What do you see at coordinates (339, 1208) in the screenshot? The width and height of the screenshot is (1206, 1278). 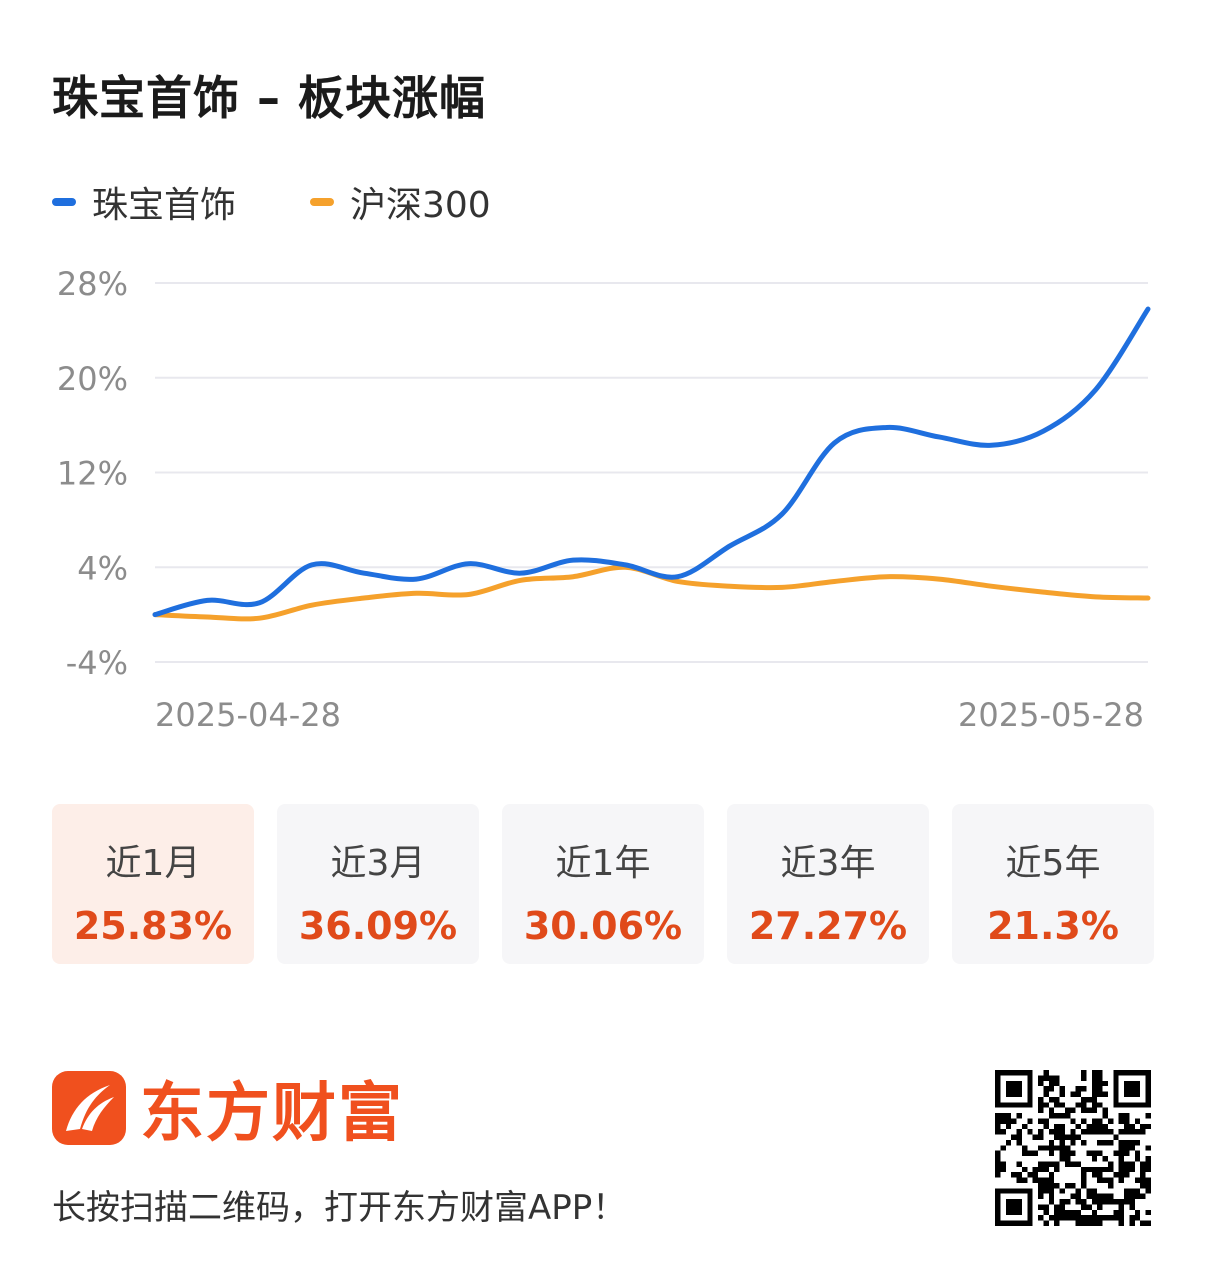 I see `cta-text: 长按扫描二维码，打开东方财富APP！` at bounding box center [339, 1208].